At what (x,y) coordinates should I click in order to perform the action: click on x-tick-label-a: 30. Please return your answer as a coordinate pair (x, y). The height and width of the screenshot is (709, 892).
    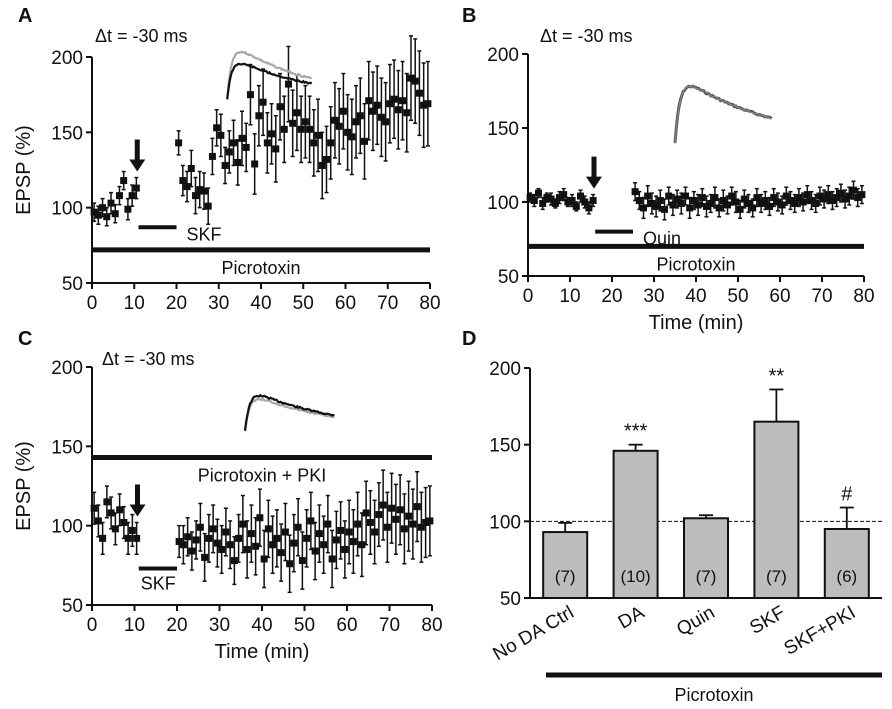
    Looking at the image, I should click on (218, 303).